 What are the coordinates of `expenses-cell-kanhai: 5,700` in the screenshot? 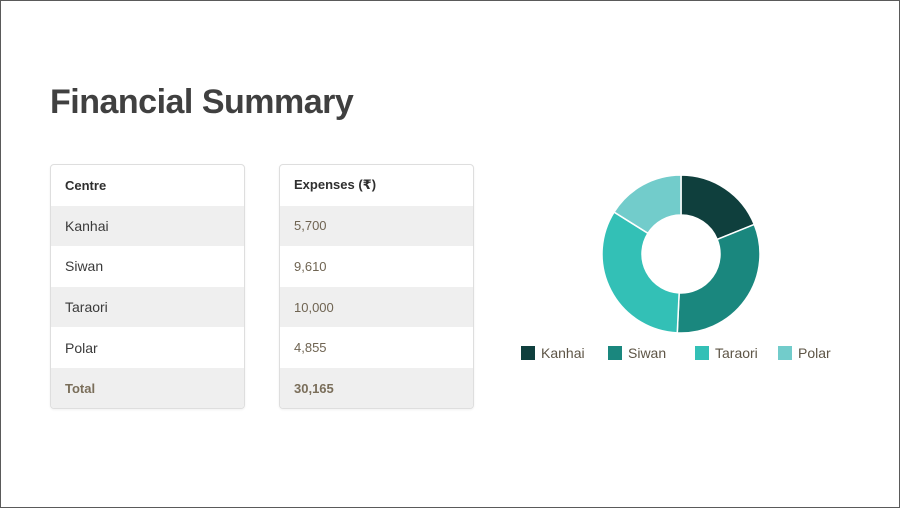 It's located at (376, 226).